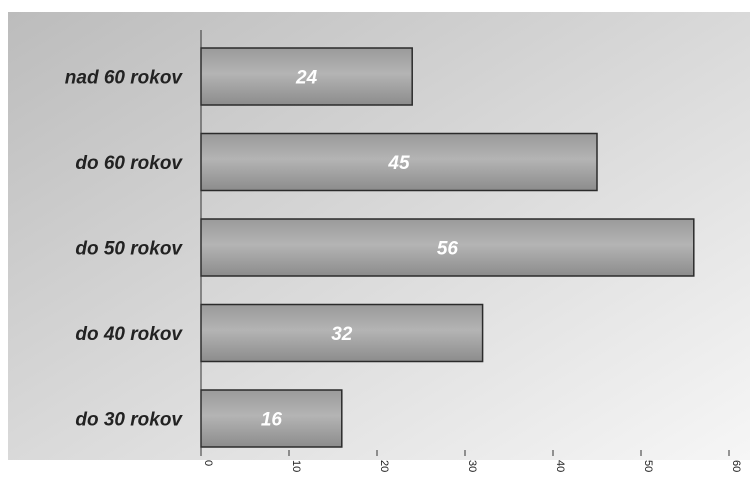 This screenshot has height=486, width=753. Describe the element at coordinates (129, 420) in the screenshot. I see `category-label: do 30 rokov` at that location.